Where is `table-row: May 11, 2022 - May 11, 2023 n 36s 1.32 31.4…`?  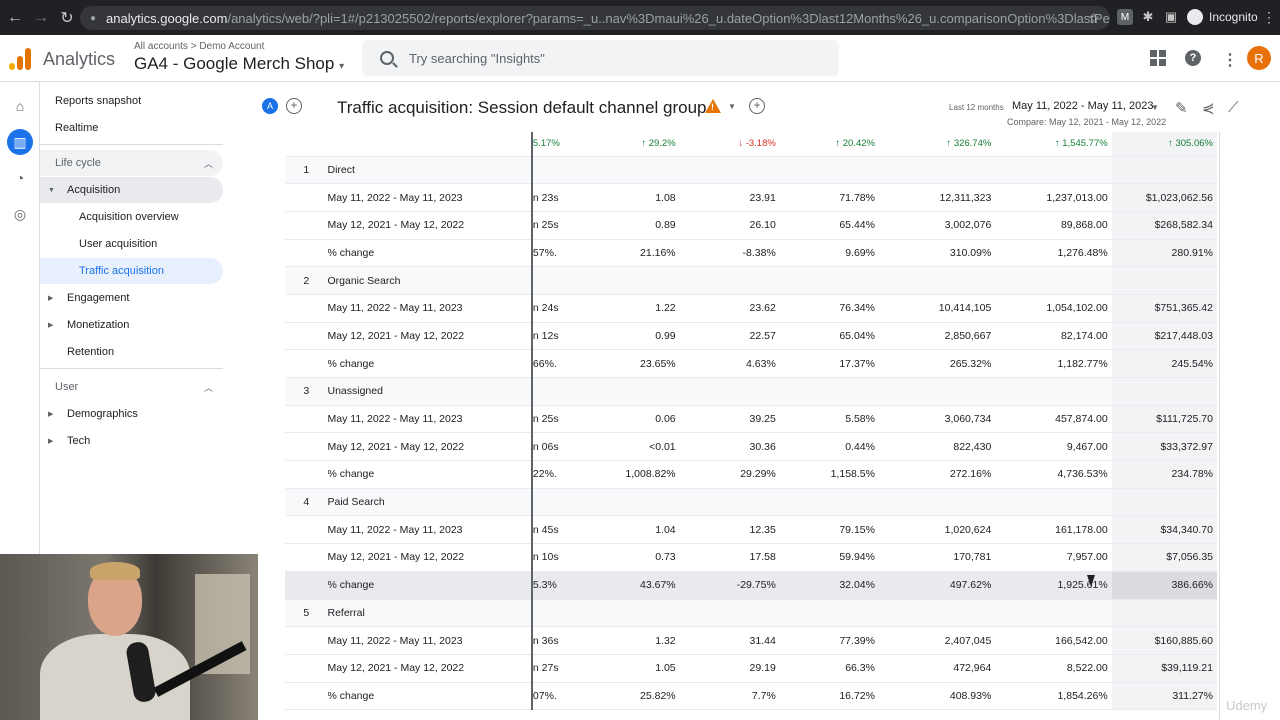 table-row: May 11, 2022 - May 11, 2023 n 36s 1.32 31.4… is located at coordinates (751, 640).